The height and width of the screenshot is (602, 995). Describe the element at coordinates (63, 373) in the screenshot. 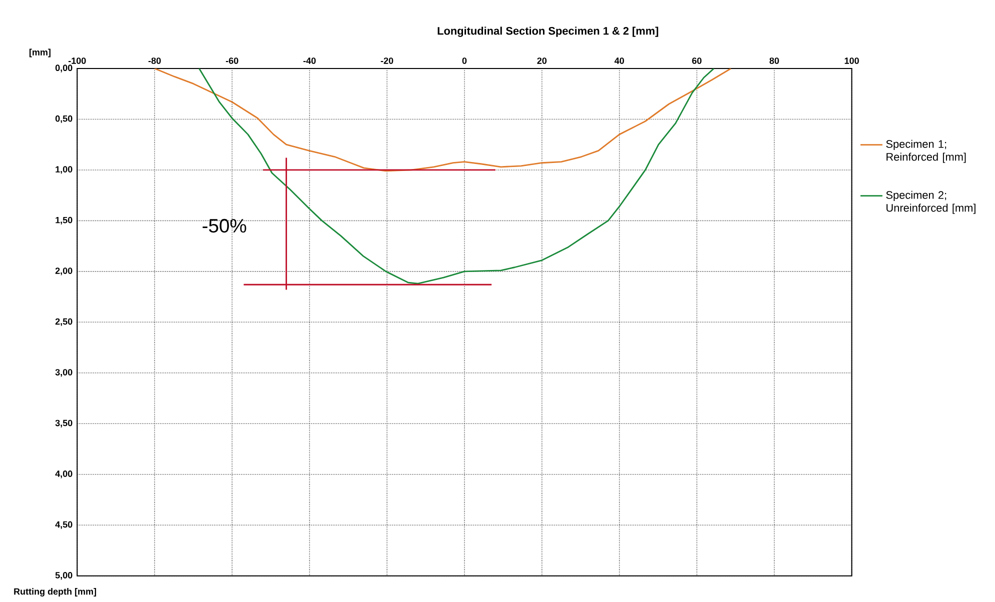

I see `y-tick-label: 3,00` at that location.